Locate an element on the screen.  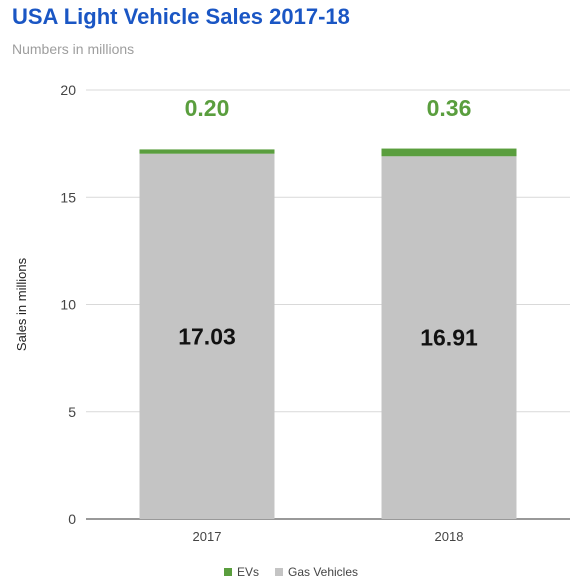
chart-title: USA Light Vehicle Sales 2017-18 is located at coordinates (181, 16).